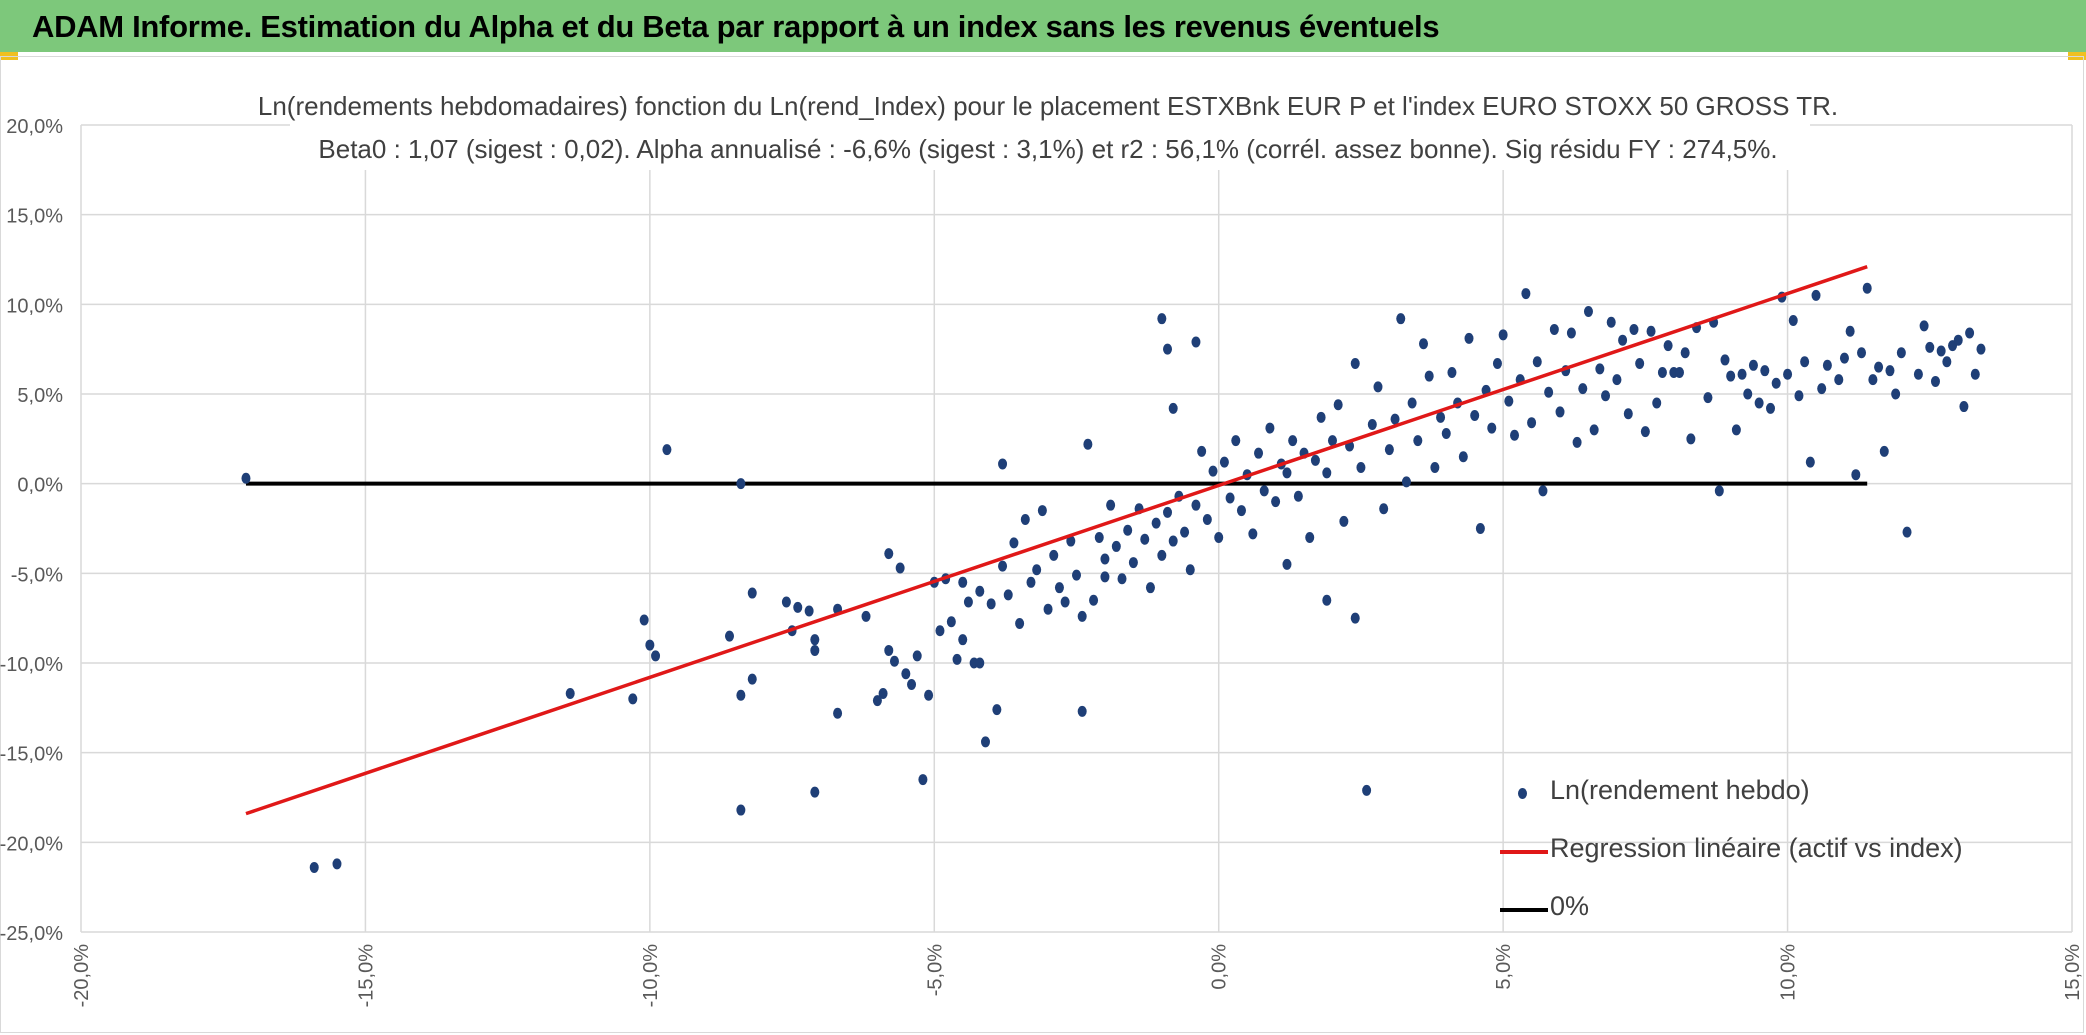  I want to click on legend-label-points: Ln(rendement hebdo), so click(1680, 790).